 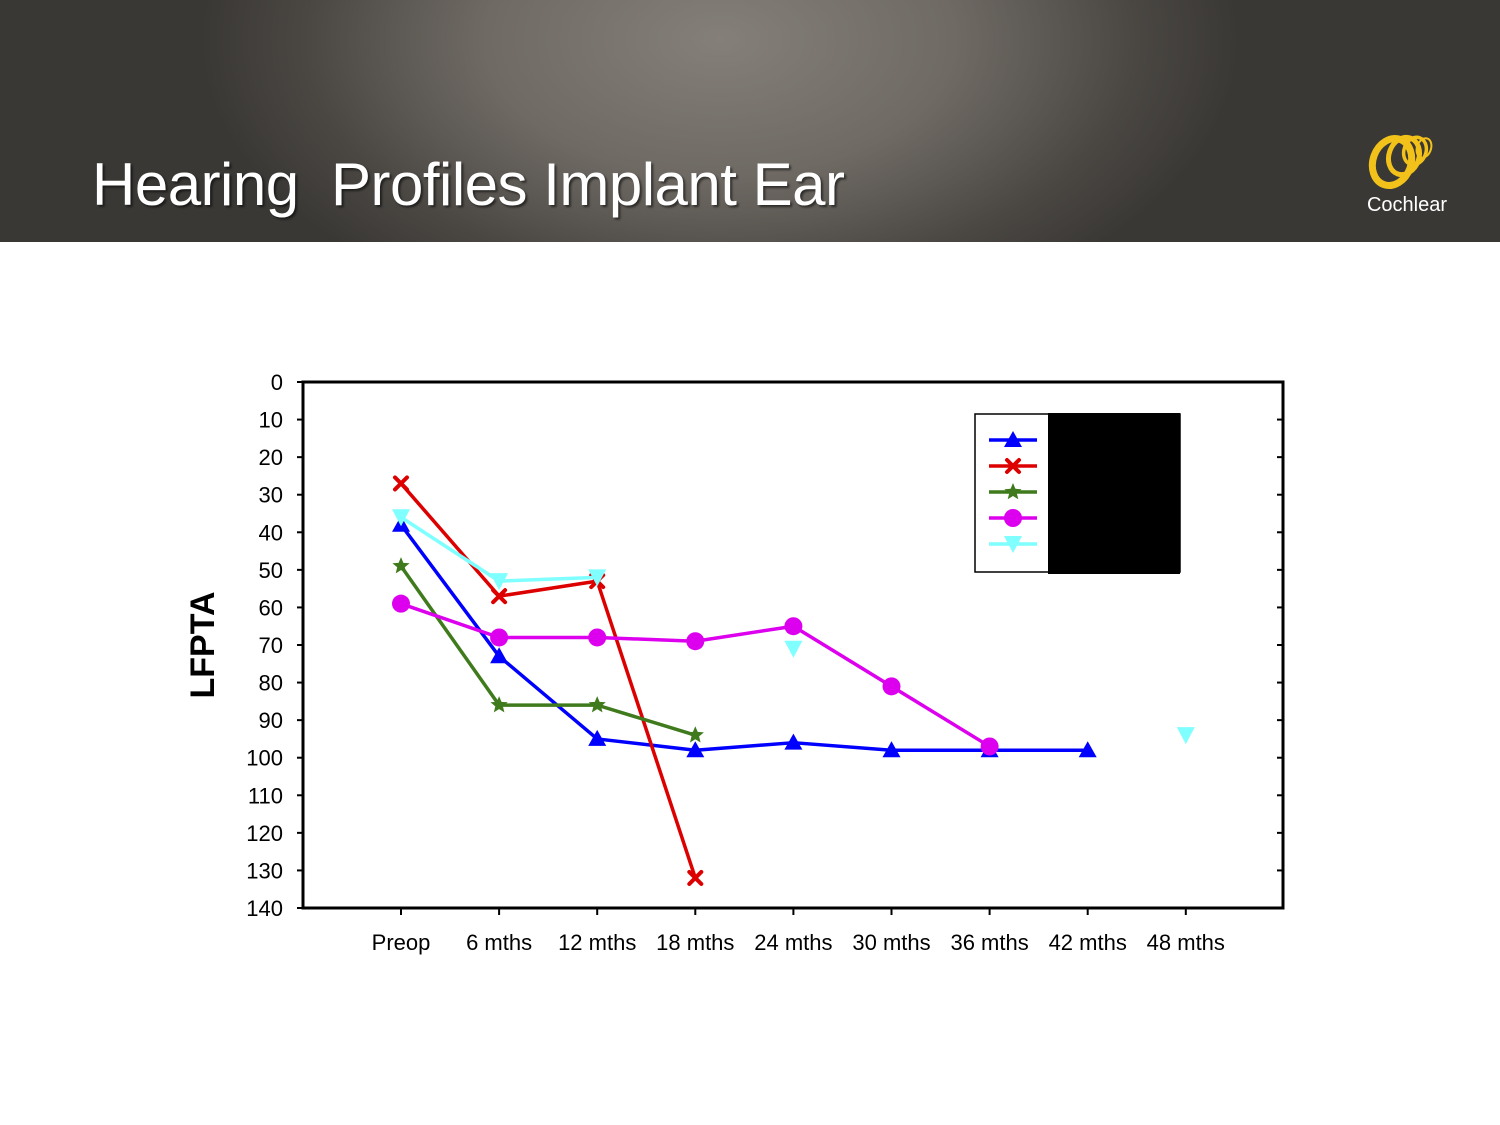 I want to click on y-tick-label: 110, so click(x=265, y=795).